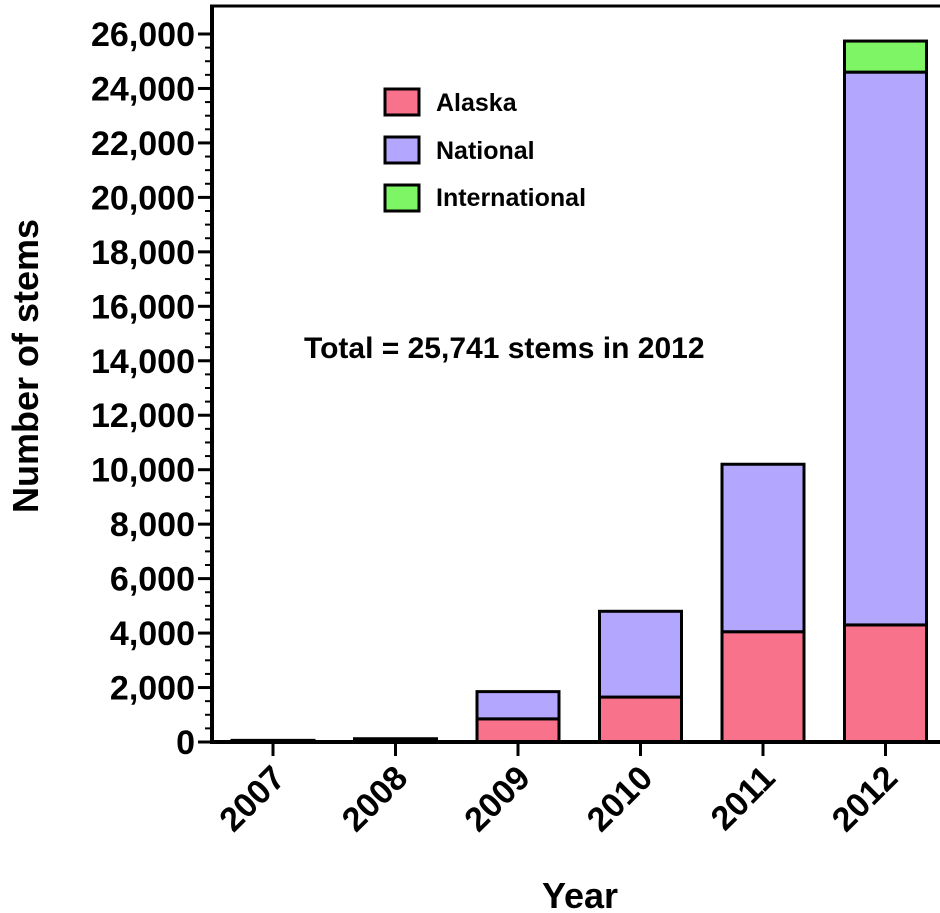 The height and width of the screenshot is (913, 940). I want to click on y-tick-label: 8,000, so click(152, 525).